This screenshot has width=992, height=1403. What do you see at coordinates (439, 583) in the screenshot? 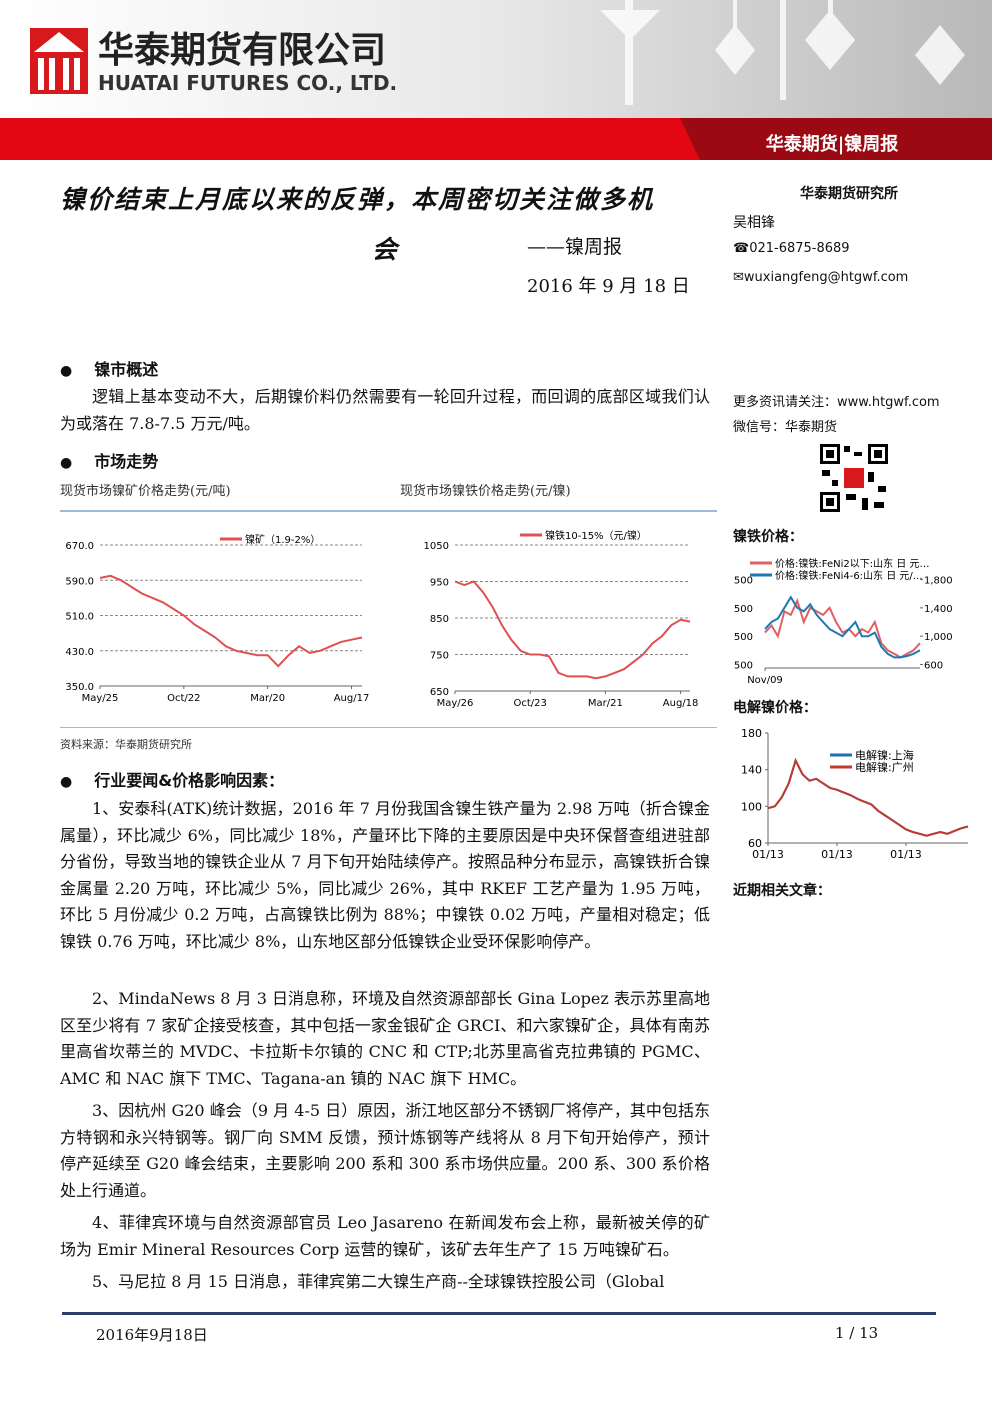
I see `y-tick-label: 950` at bounding box center [439, 583].